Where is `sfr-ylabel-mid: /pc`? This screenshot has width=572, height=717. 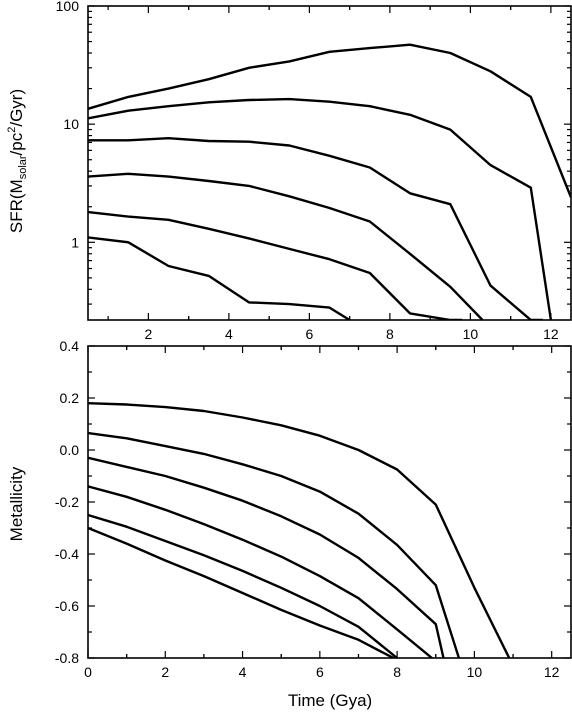 sfr-ylabel-mid: /pc is located at coordinates (16, 143).